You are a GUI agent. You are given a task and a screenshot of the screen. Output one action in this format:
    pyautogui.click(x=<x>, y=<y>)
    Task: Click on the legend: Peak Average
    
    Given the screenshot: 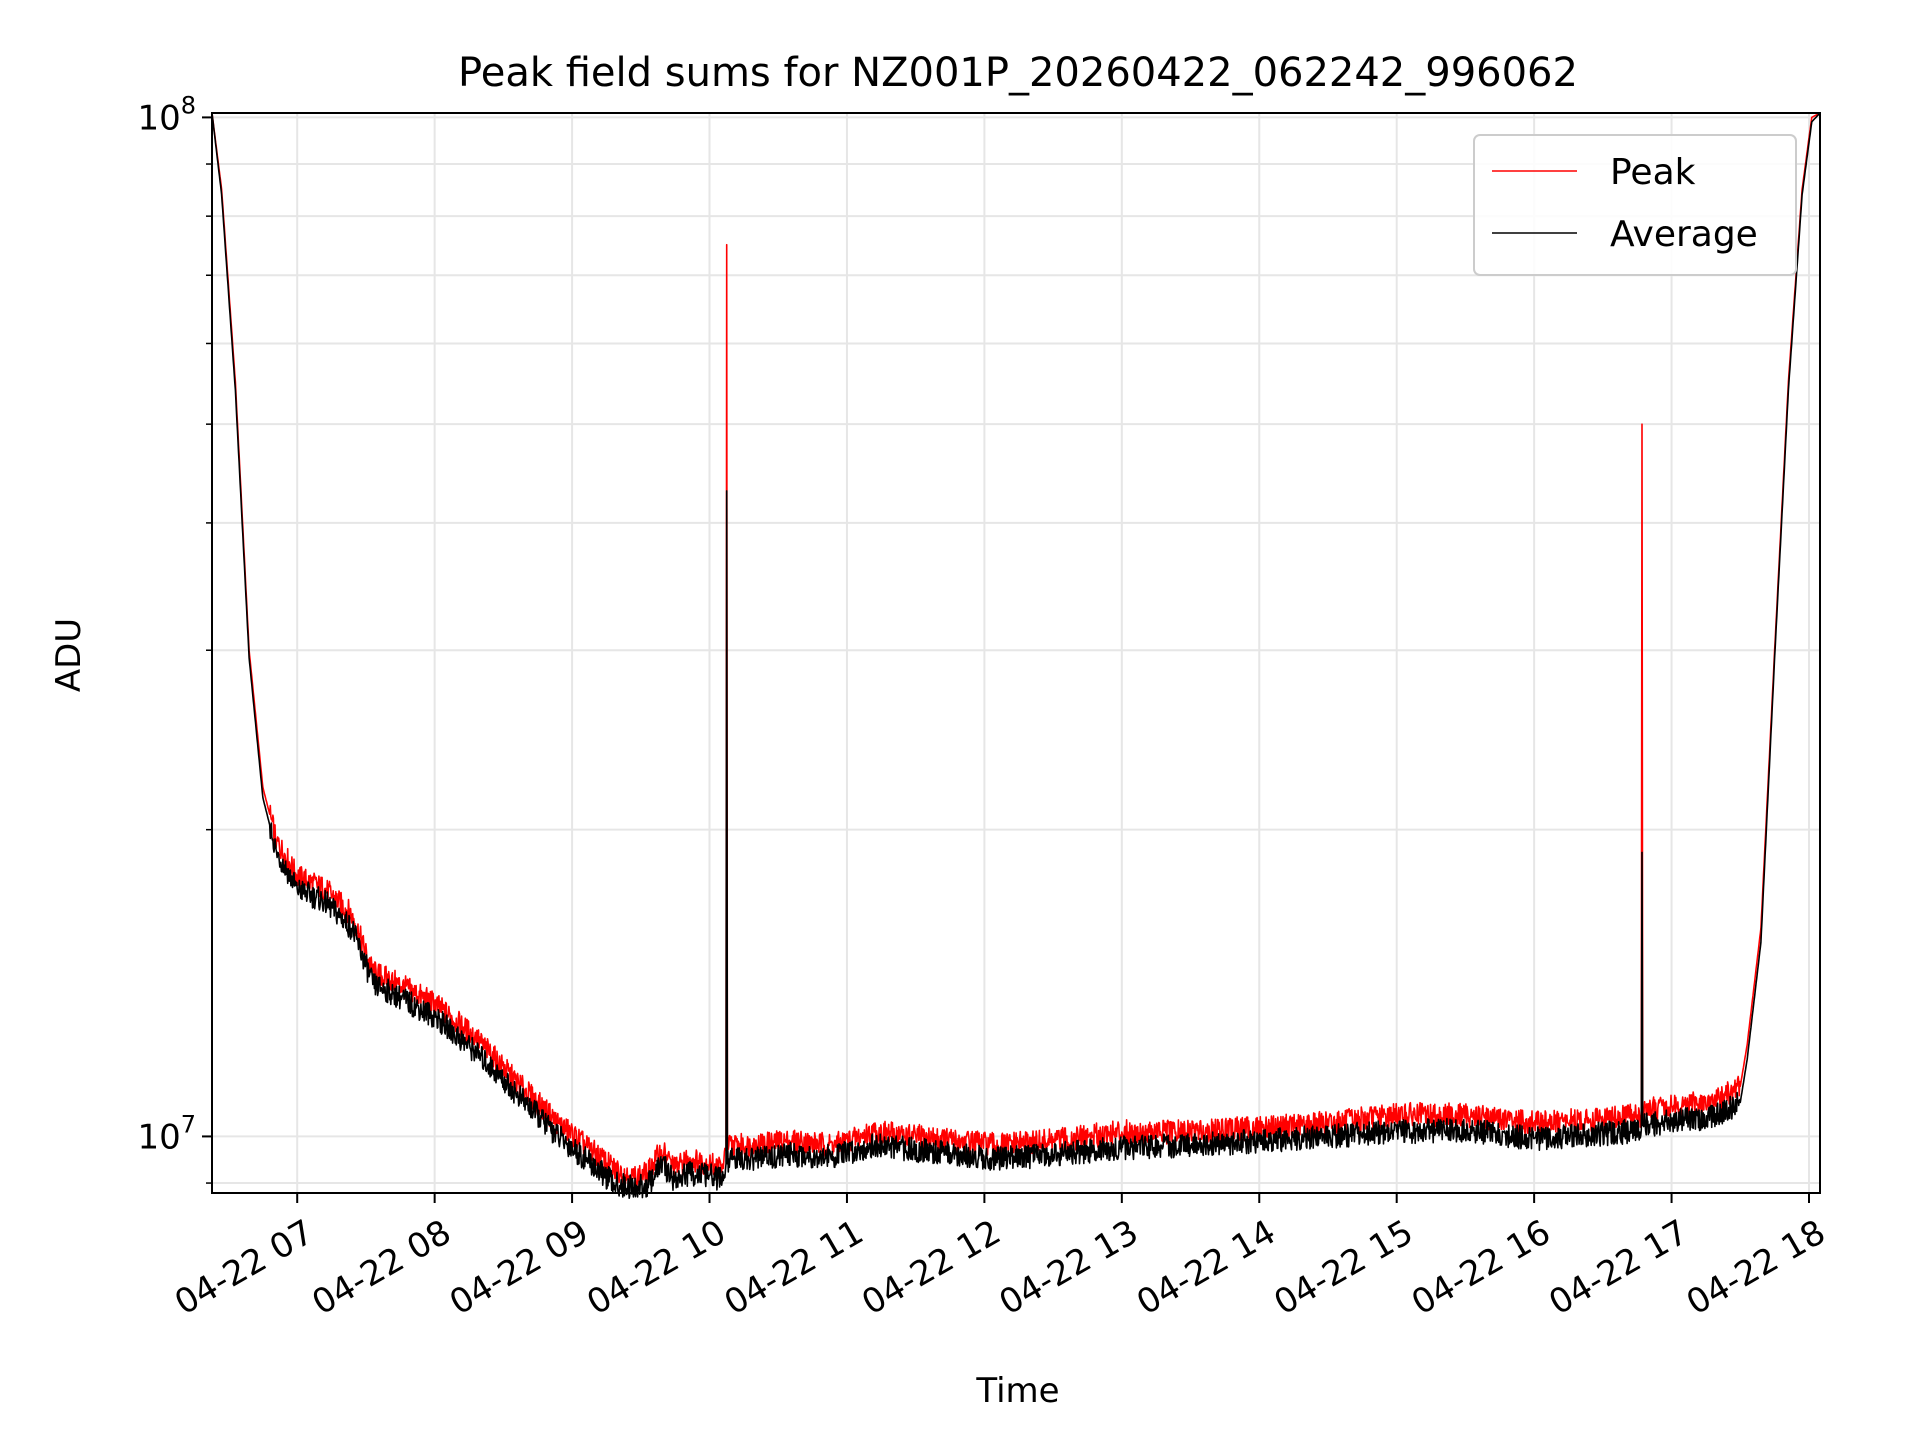 What is the action you would take?
    pyautogui.click(x=1635, y=205)
    